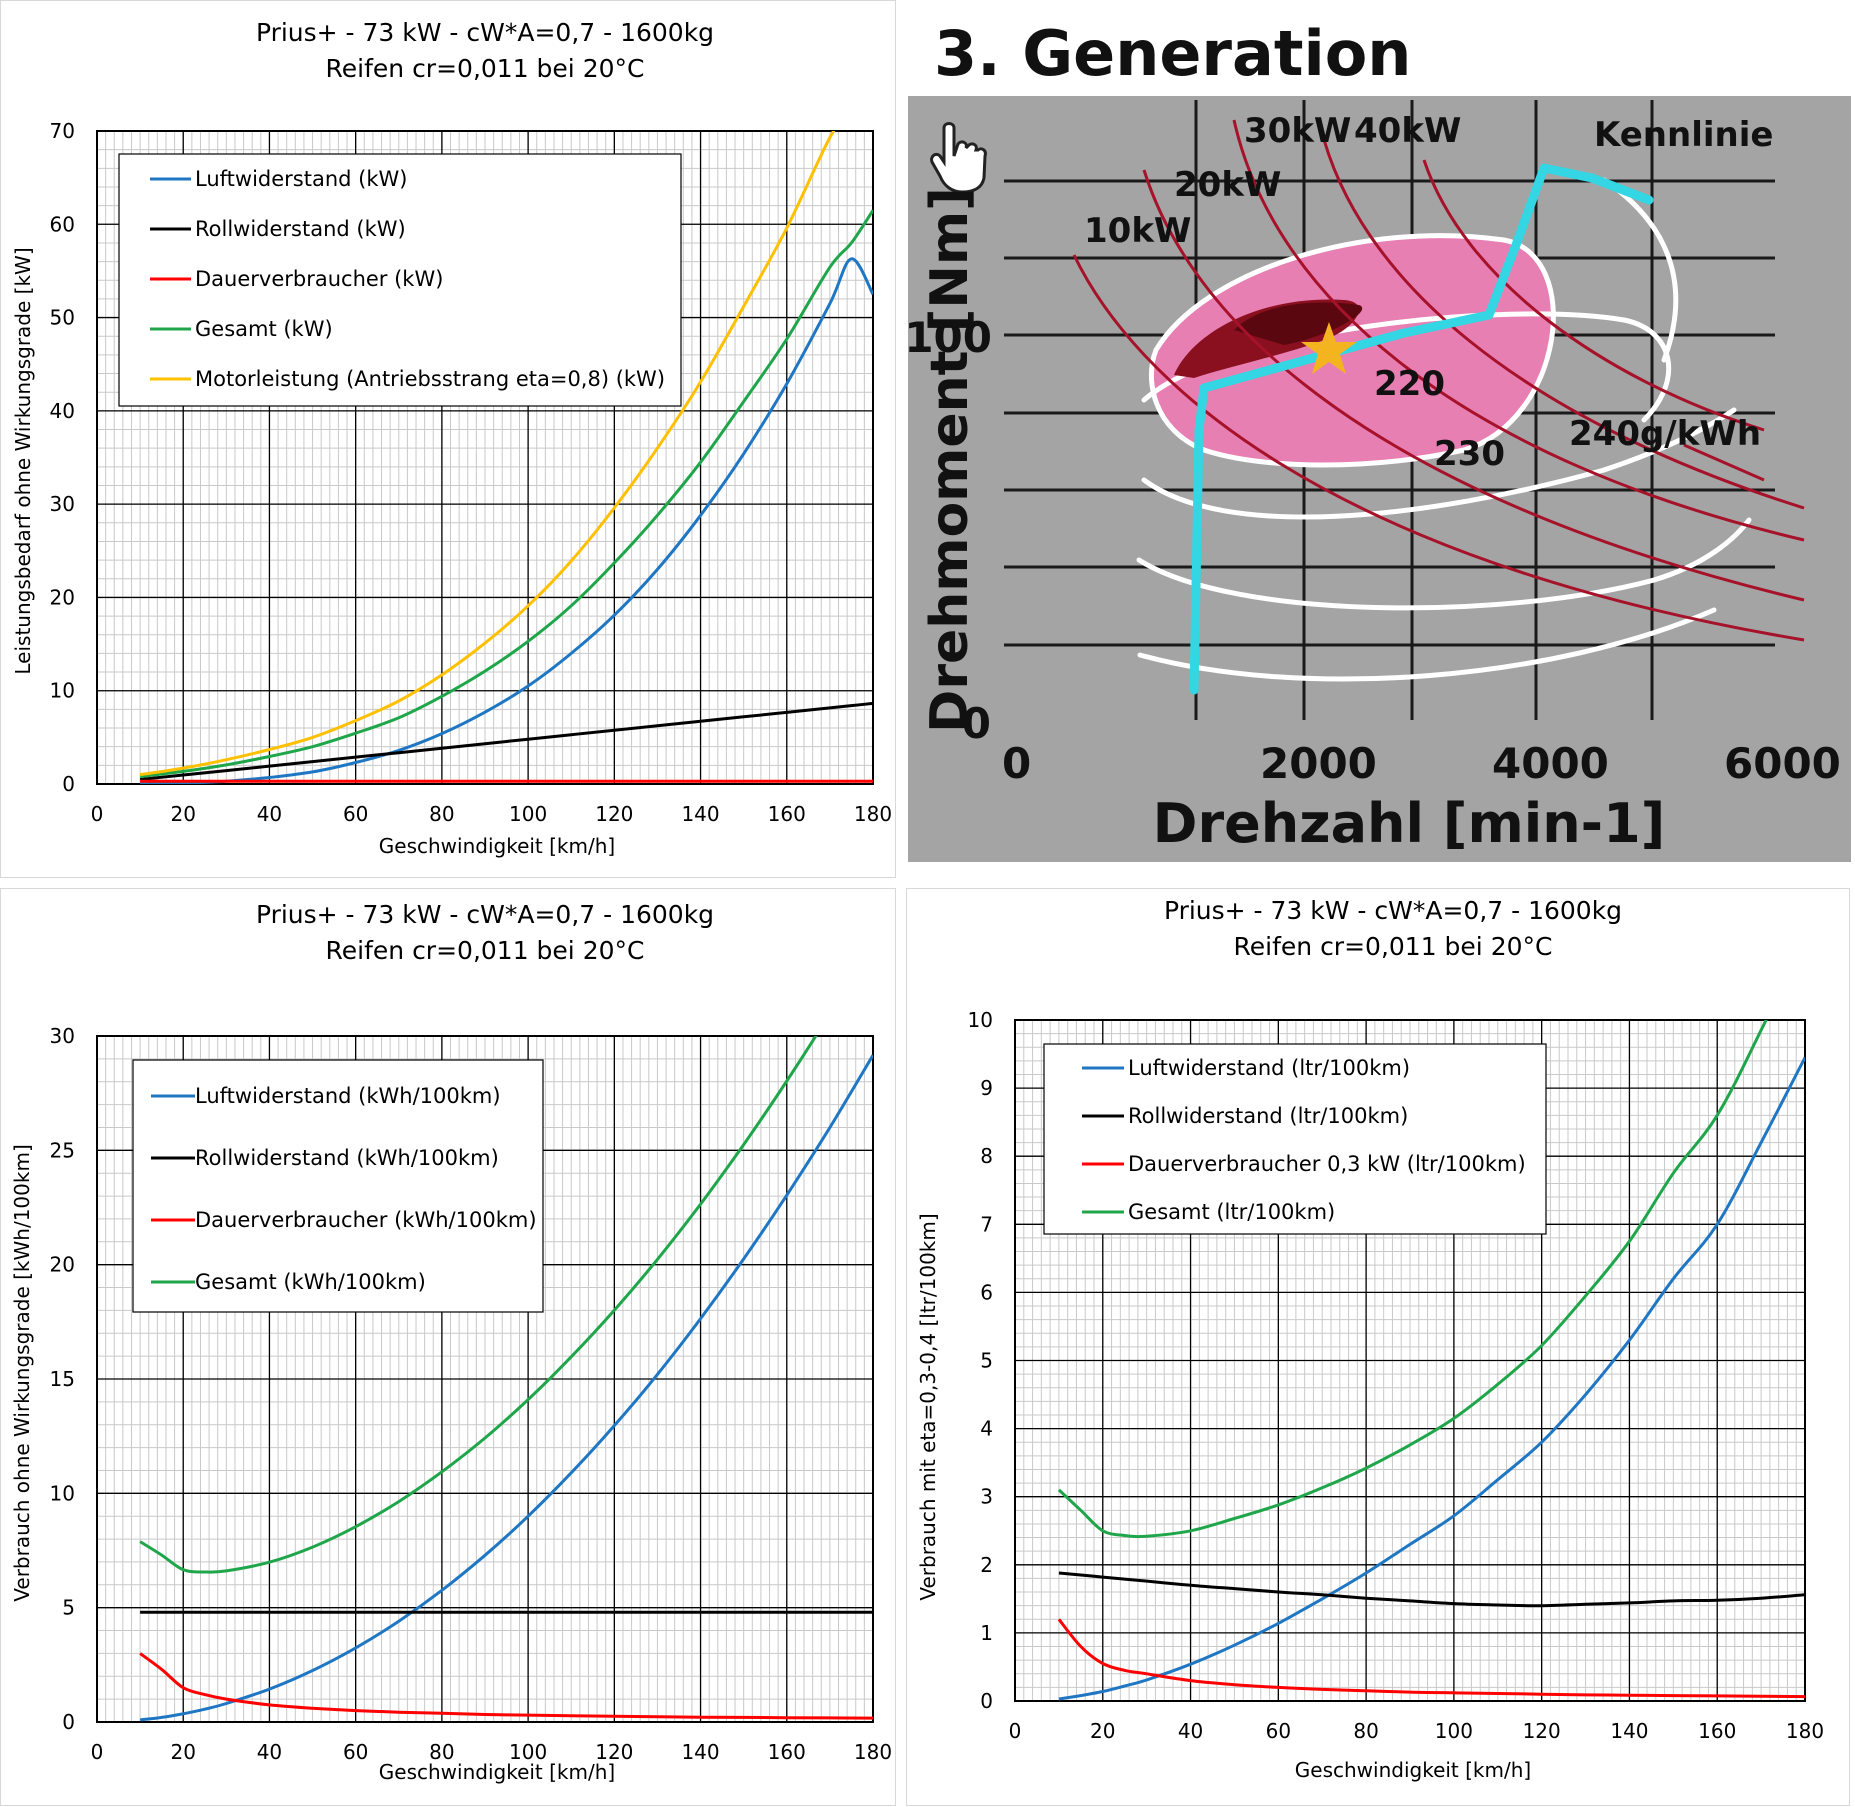 Image resolution: width=1855 pixels, height=1807 pixels. What do you see at coordinates (873, 814) in the screenshot?
I see `x-tick-label: 180` at bounding box center [873, 814].